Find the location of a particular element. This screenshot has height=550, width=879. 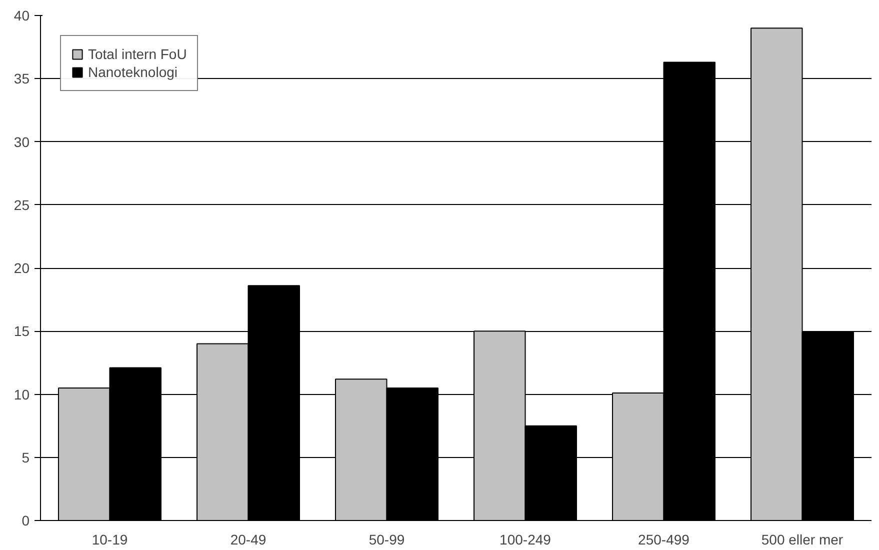

y-tick-label: 15 is located at coordinates (22, 331).